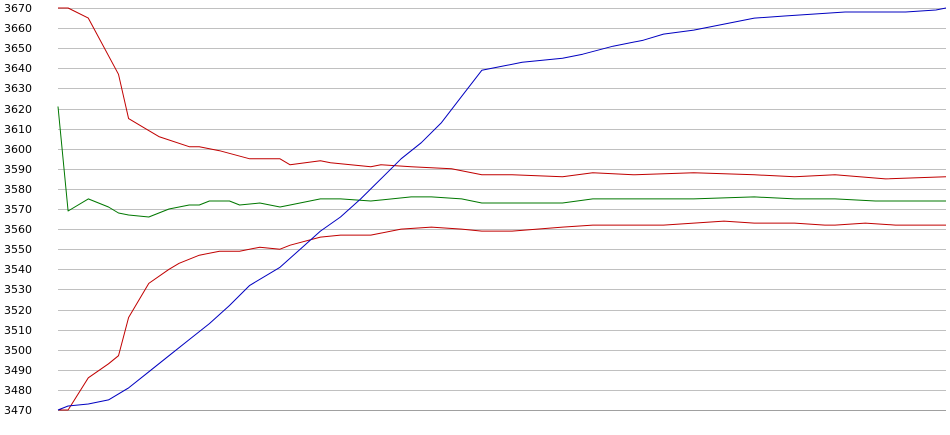  Describe the element at coordinates (18, 229) in the screenshot. I see `y-tick-label: 3560` at that location.